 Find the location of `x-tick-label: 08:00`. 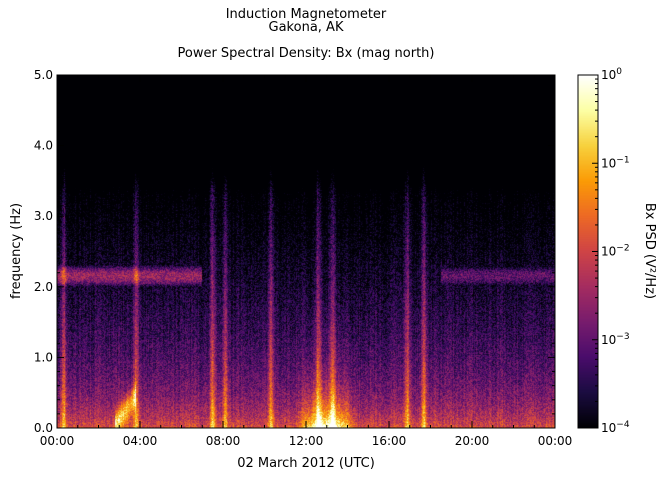

x-tick-label: 08:00 is located at coordinates (223, 441).